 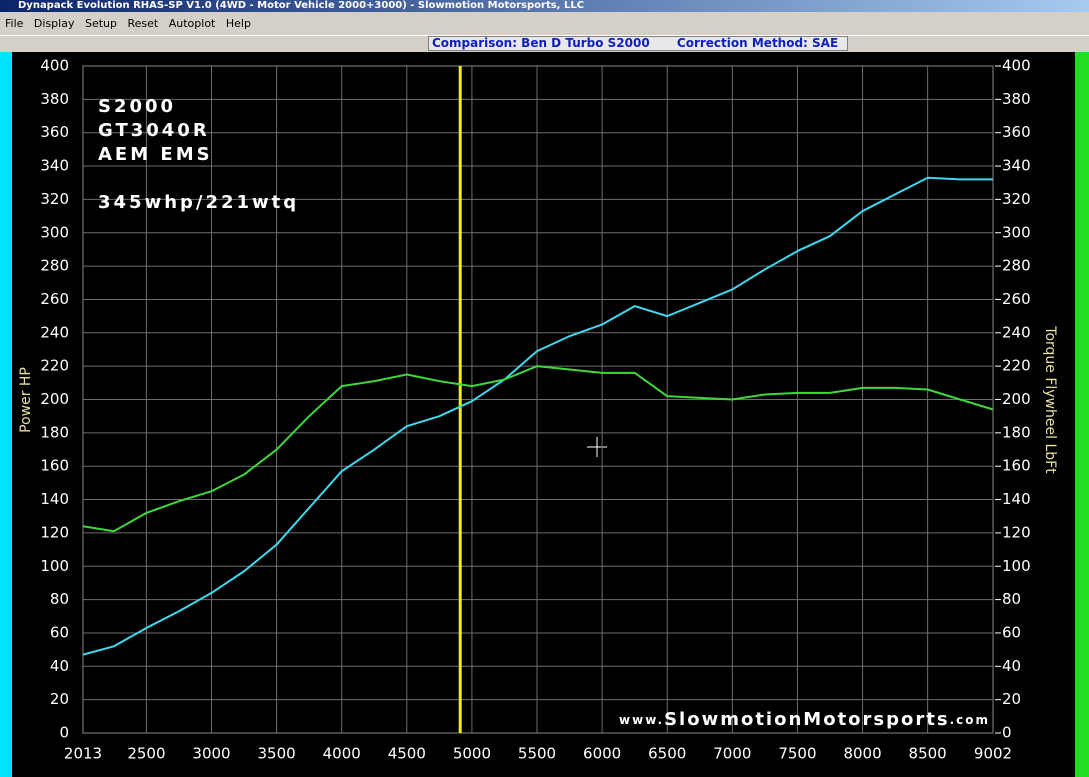 I want to click on y-tick-label: 280, so click(x=54, y=266).